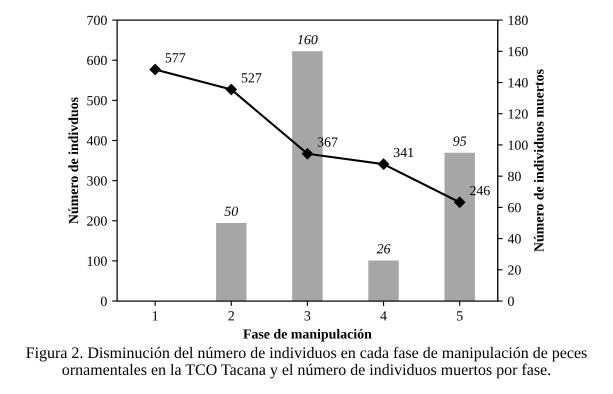 The height and width of the screenshot is (394, 613). What do you see at coordinates (518, 145) in the screenshot?
I see `y2-tick-label: 100` at bounding box center [518, 145].